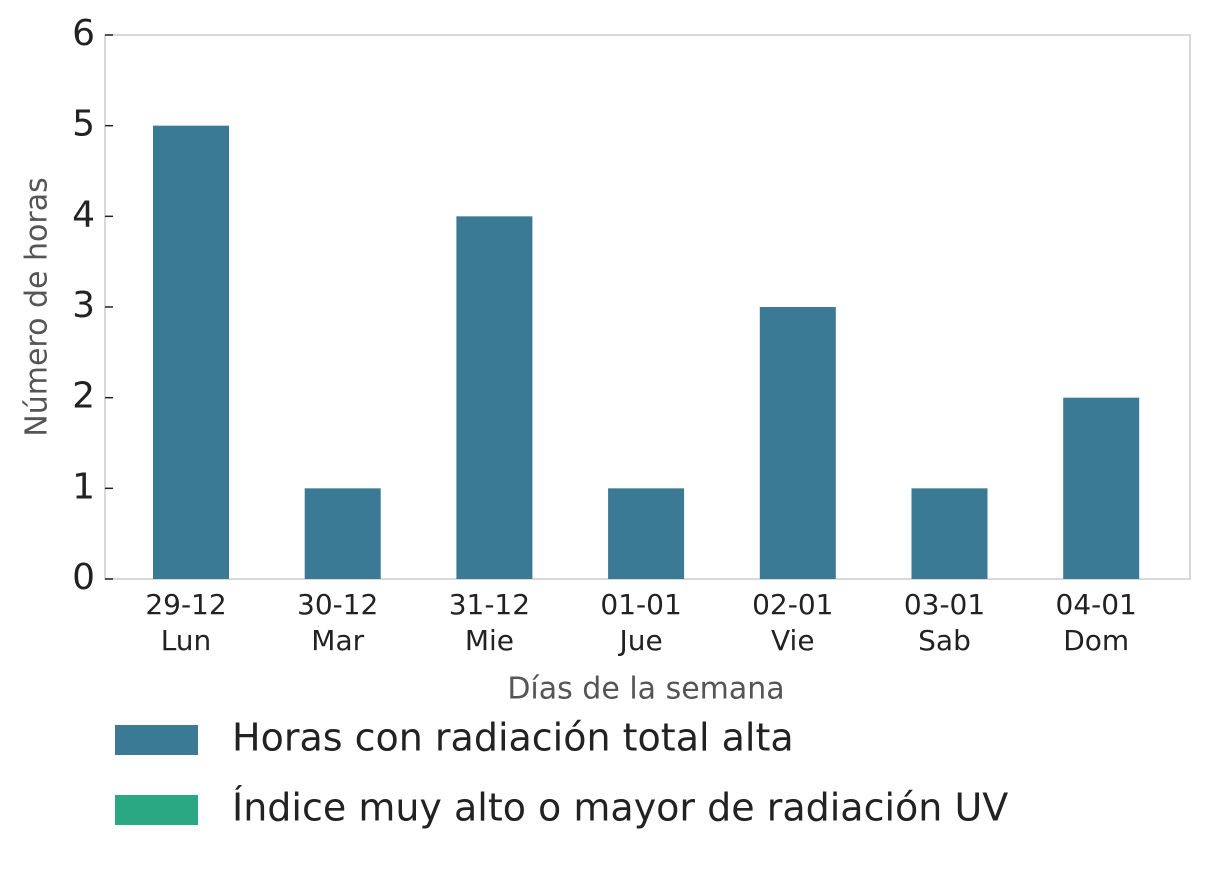 The height and width of the screenshot is (871, 1209). I want to click on x-tick-label: 31-12, so click(489, 604).